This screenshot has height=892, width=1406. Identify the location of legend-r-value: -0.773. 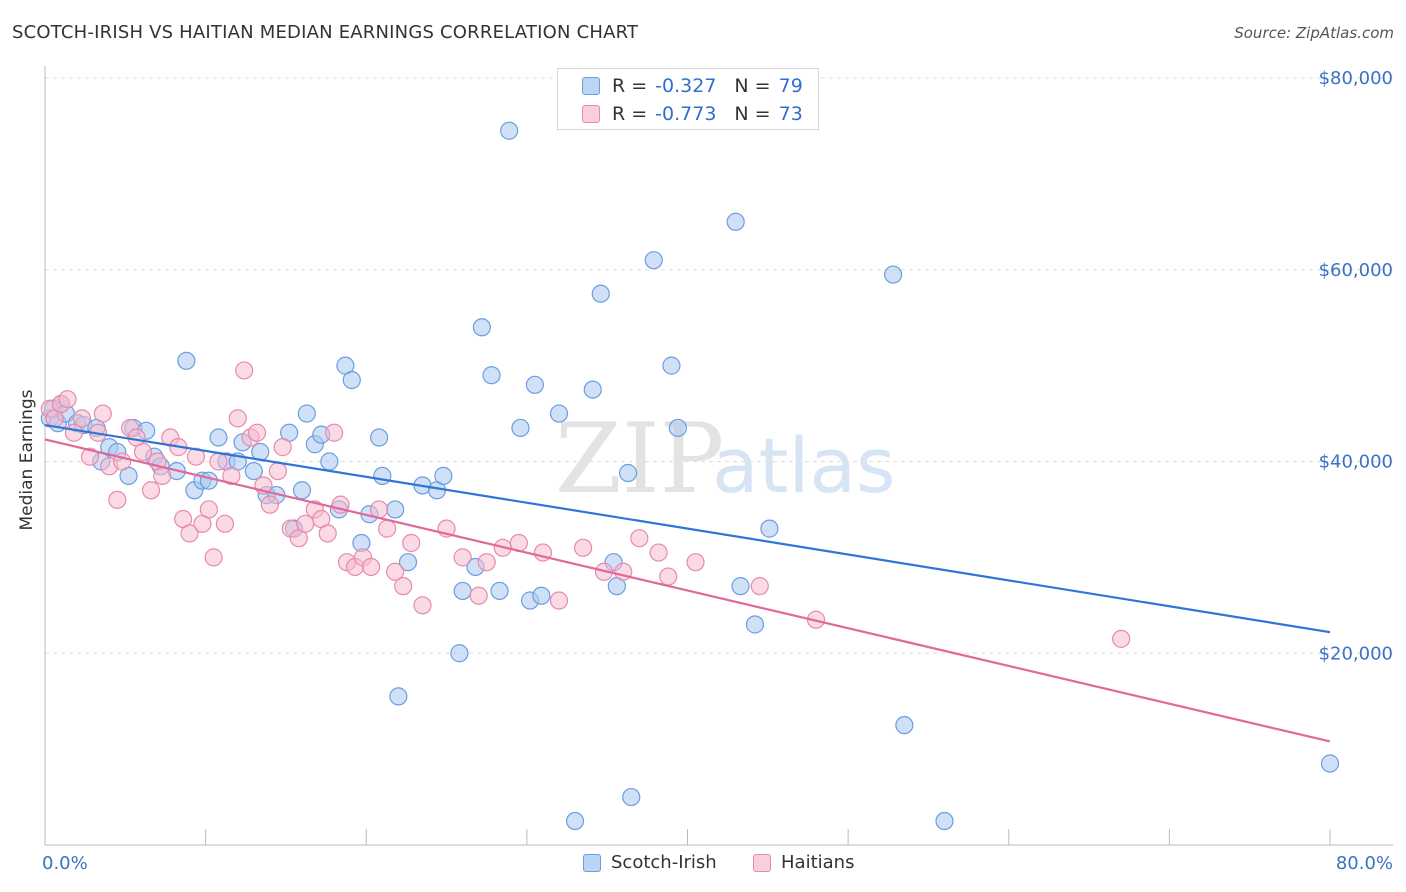
(686, 114).